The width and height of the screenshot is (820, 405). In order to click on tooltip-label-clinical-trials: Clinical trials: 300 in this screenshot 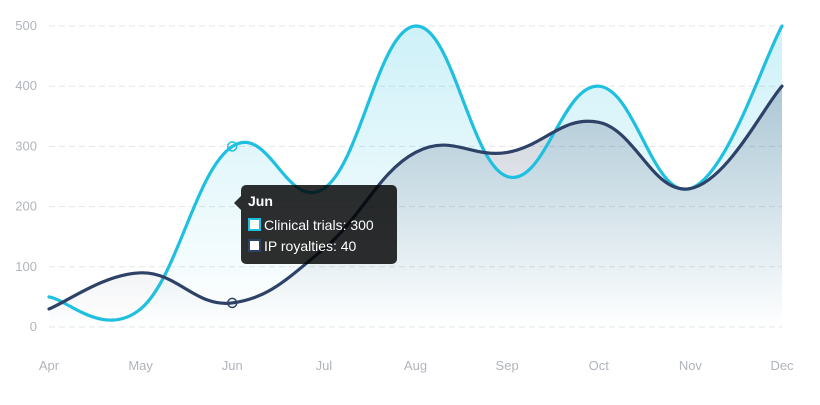, I will do `click(319, 224)`.